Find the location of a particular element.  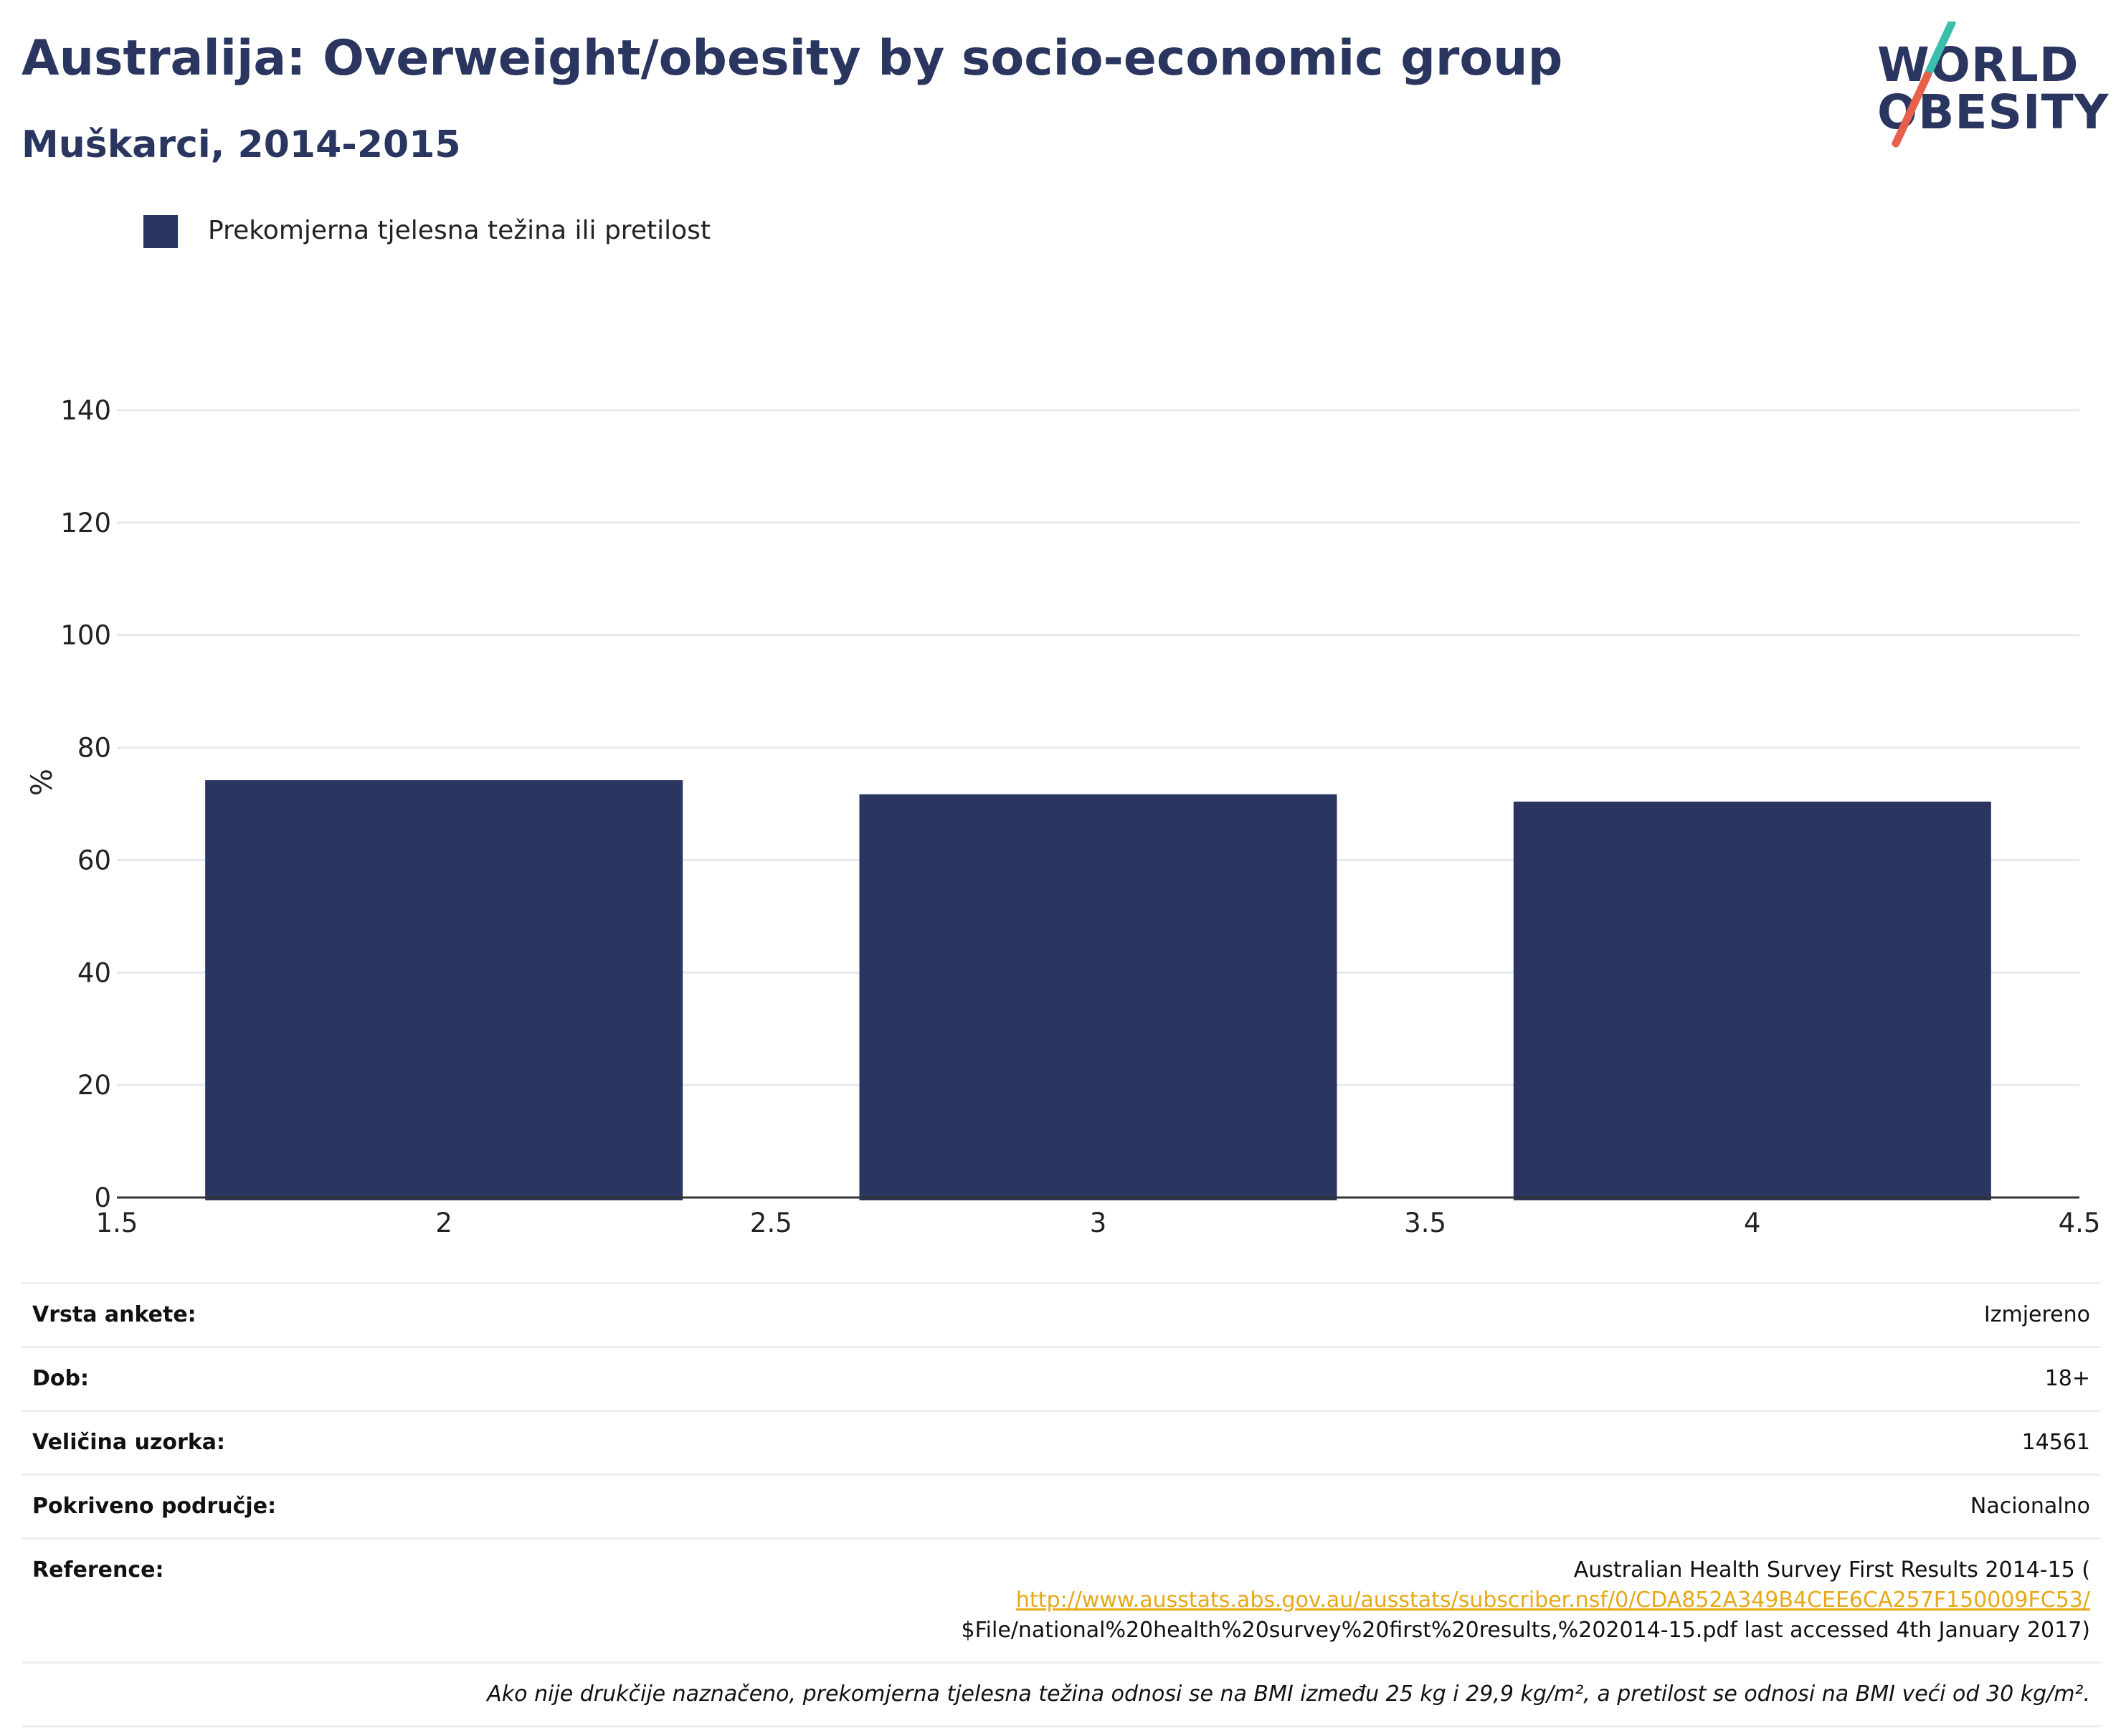

logo-word-world: WORLD is located at coordinates (1978, 65).